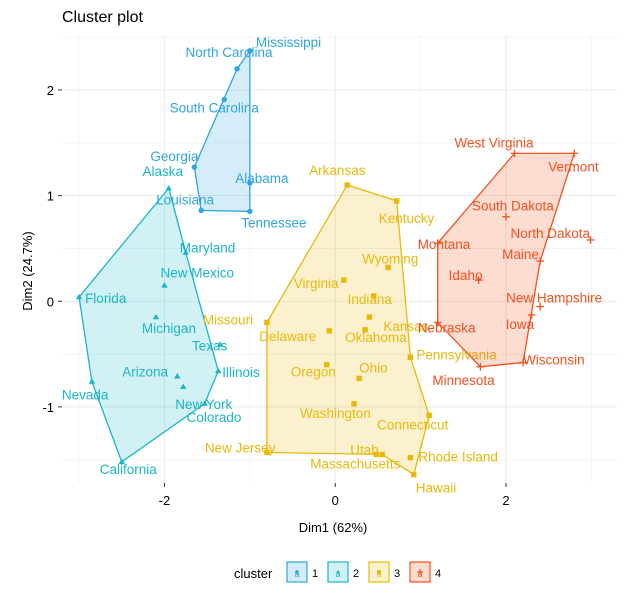 This screenshot has width=631, height=591. I want to click on label-montana: Montana, so click(444, 244).